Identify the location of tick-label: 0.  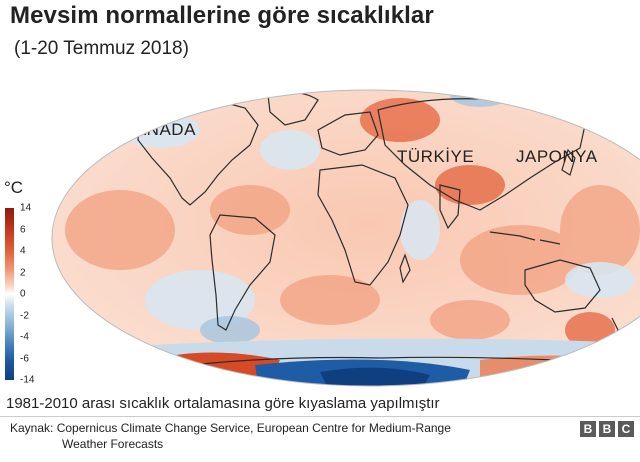
(23, 294).